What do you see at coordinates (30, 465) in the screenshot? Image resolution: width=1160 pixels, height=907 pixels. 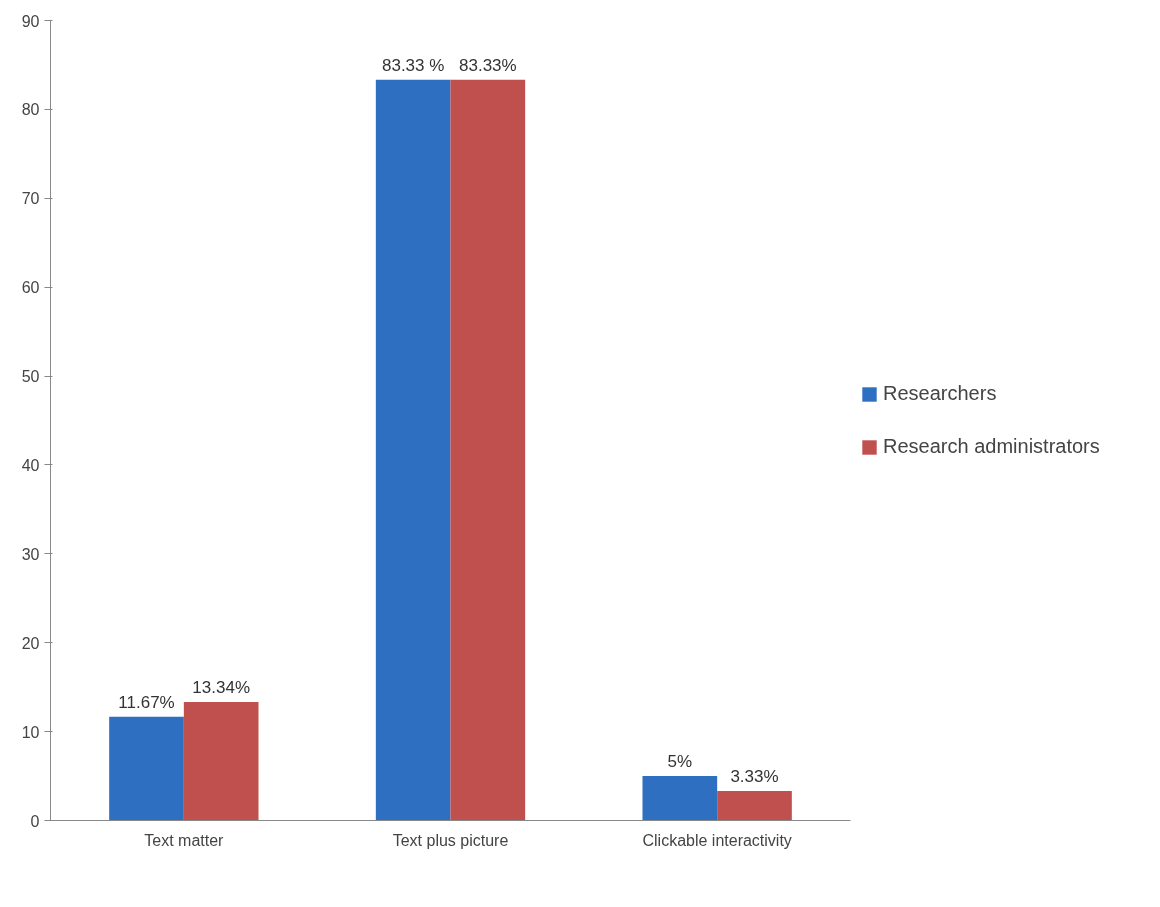 I see `y-tick-label: 40` at bounding box center [30, 465].